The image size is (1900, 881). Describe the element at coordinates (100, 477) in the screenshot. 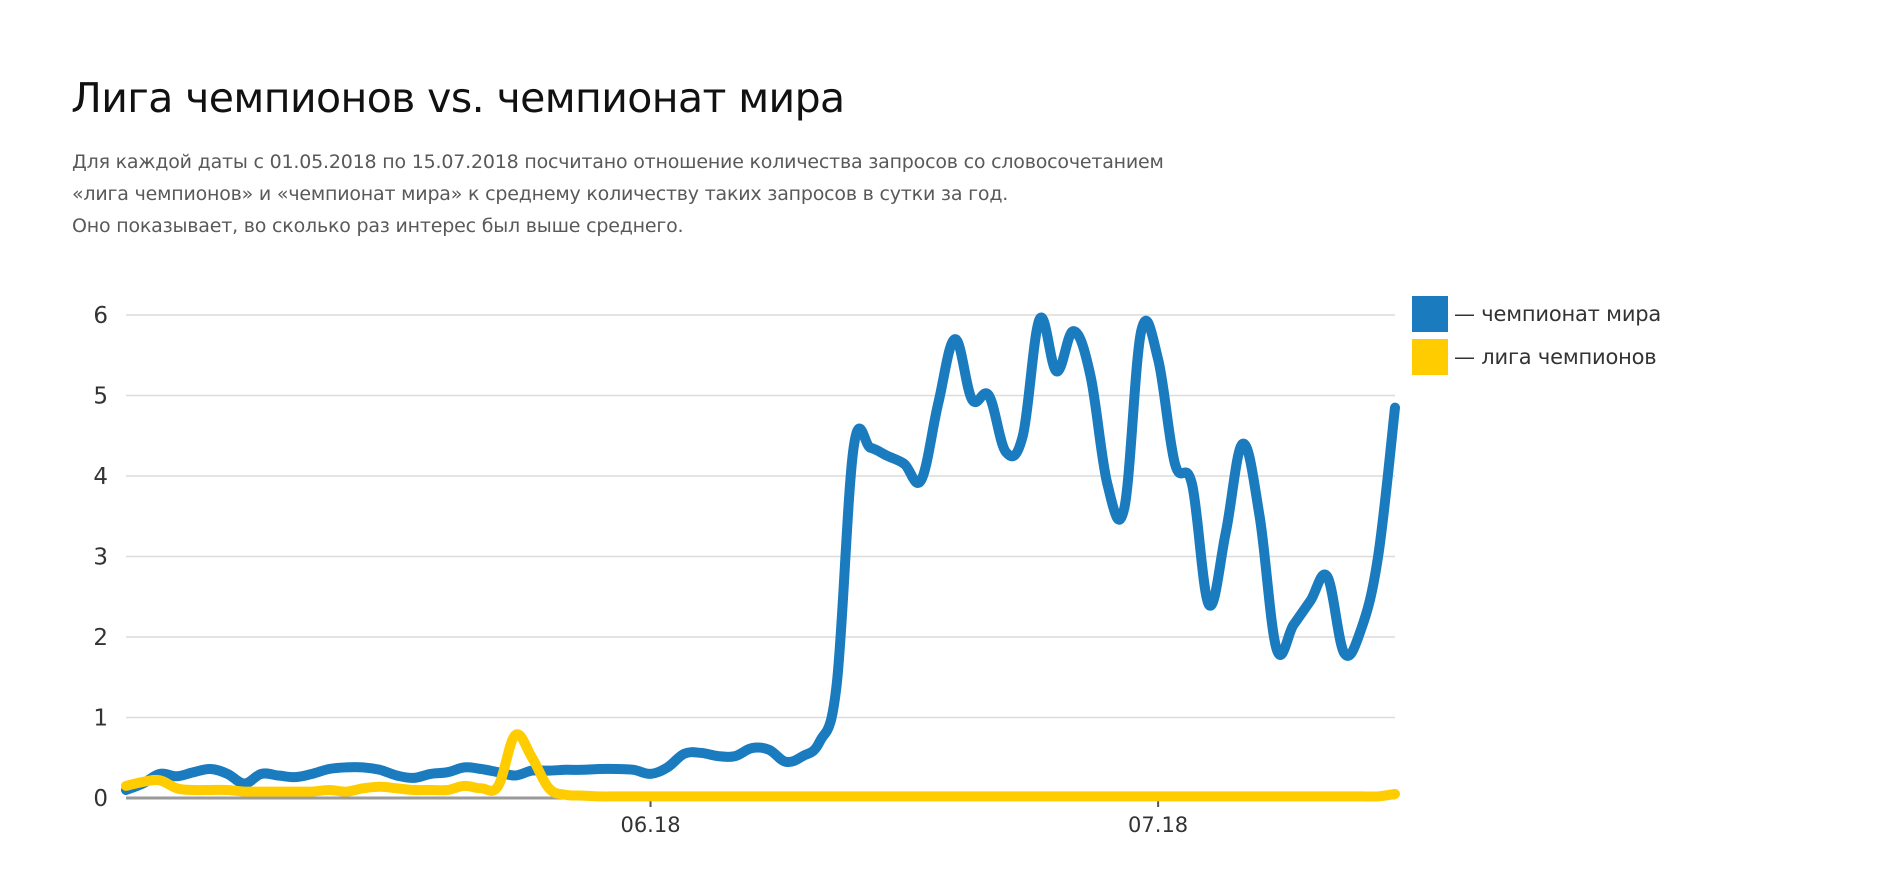

I see `y-tick-label: 4` at that location.